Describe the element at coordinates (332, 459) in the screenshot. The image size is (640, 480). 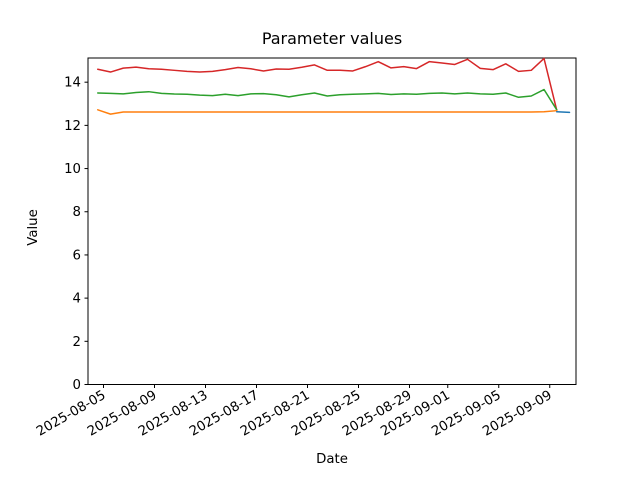
I see `x-axis-label: Date` at that location.